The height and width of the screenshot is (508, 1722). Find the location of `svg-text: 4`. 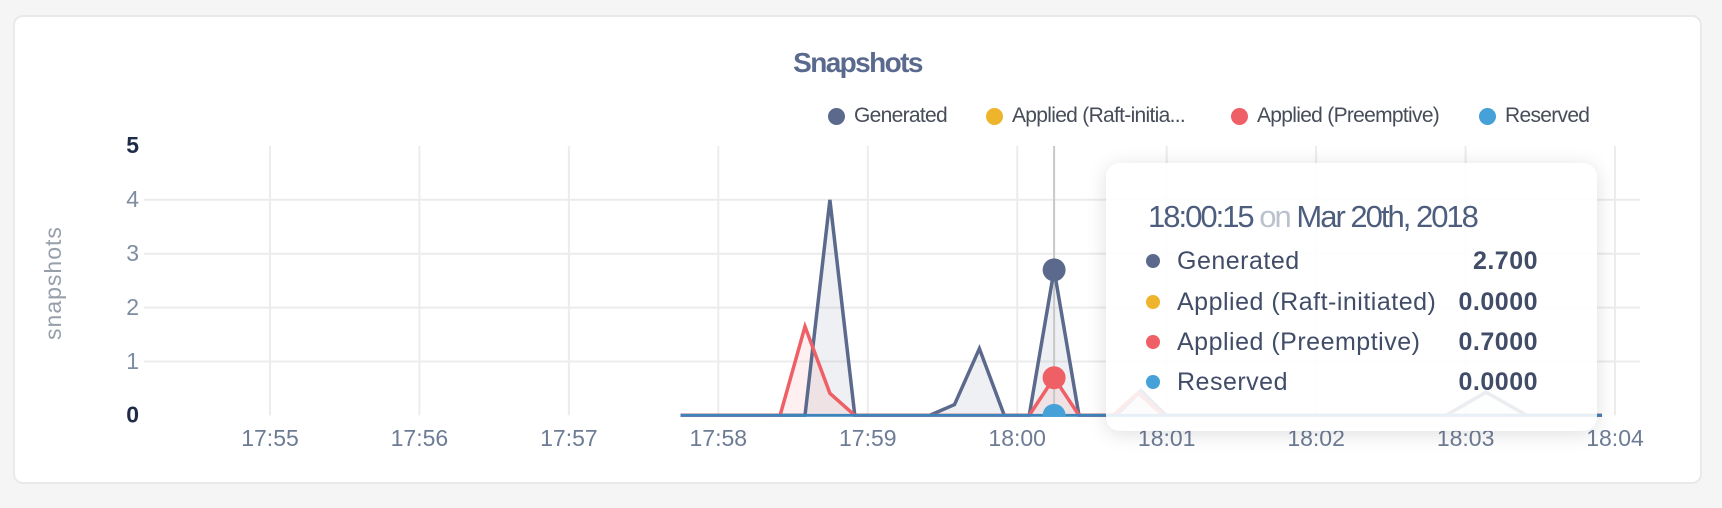

svg-text: 4 is located at coordinates (132, 199).